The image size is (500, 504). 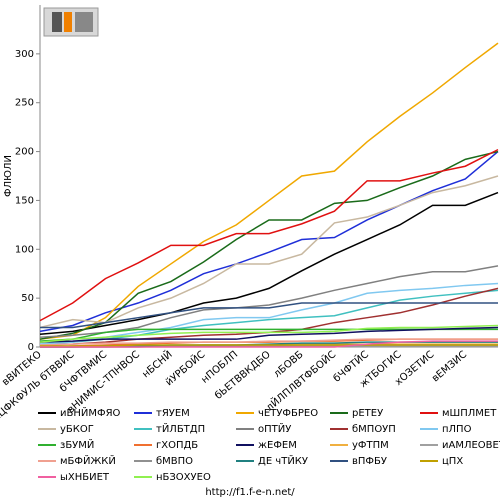 What do you see at coordinates (8, 176) in the screenshot?
I see `y-axis-label: ФЛЮЛИ` at bounding box center [8, 176].